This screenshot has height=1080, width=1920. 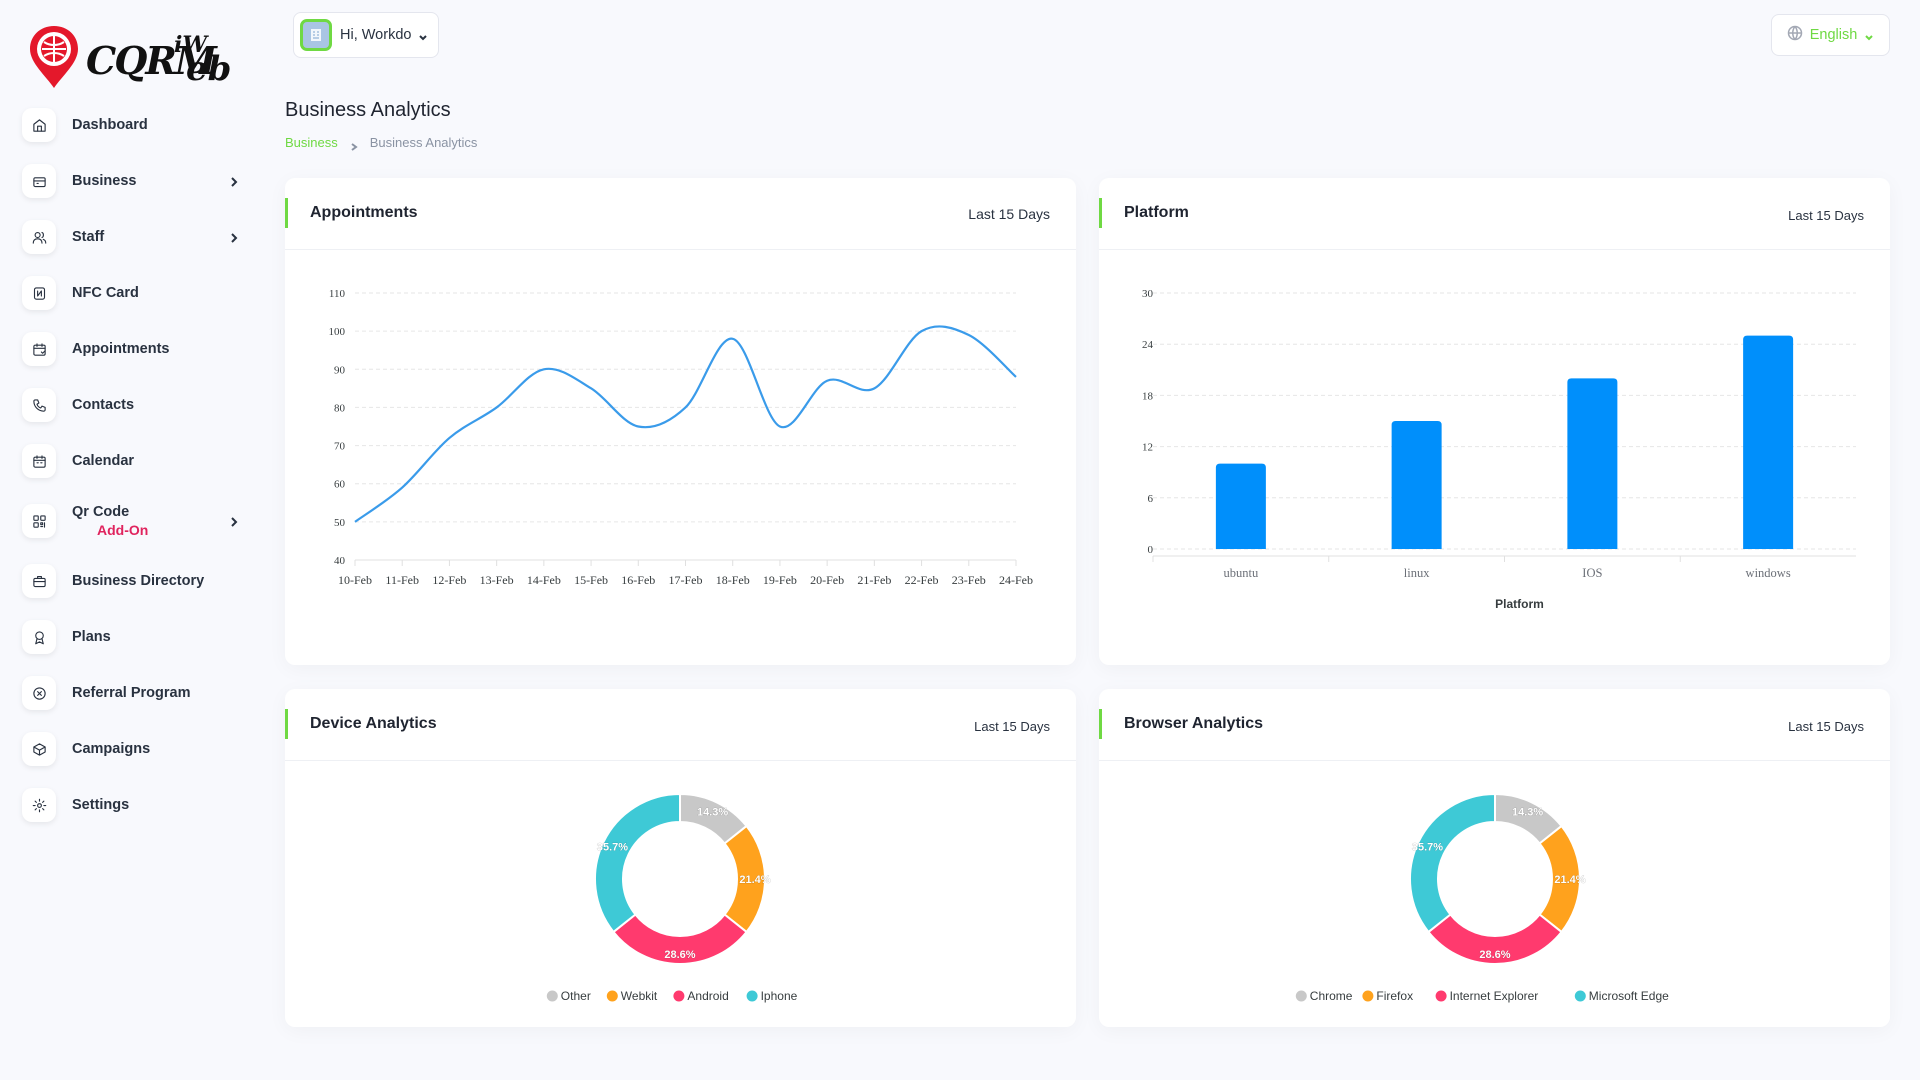 I want to click on user-greeting: Hi, Workdo, so click(x=376, y=35).